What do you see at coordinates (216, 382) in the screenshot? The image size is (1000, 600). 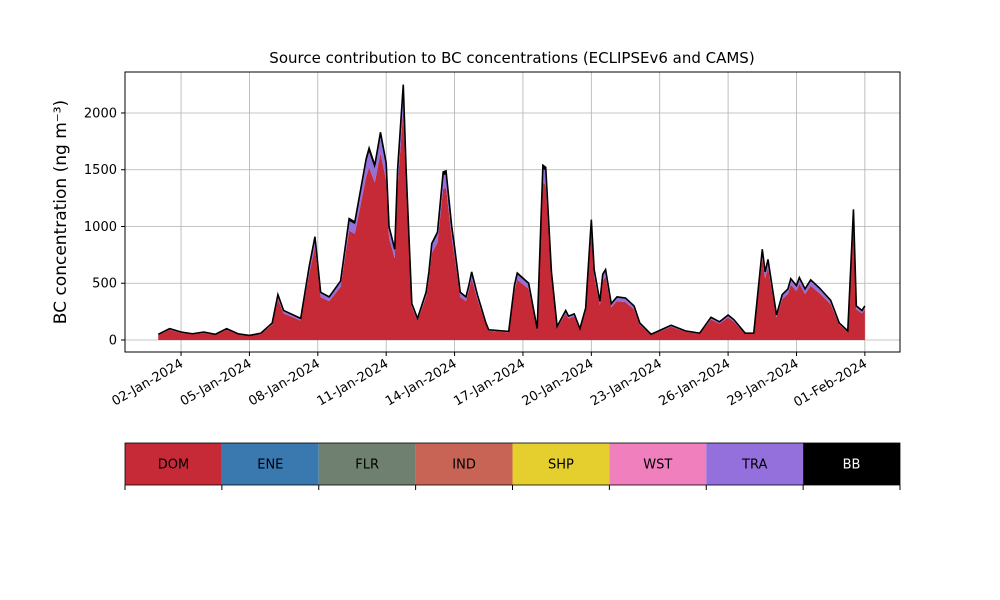 I see `x-tick-label: 05-Jan-2024` at bounding box center [216, 382].